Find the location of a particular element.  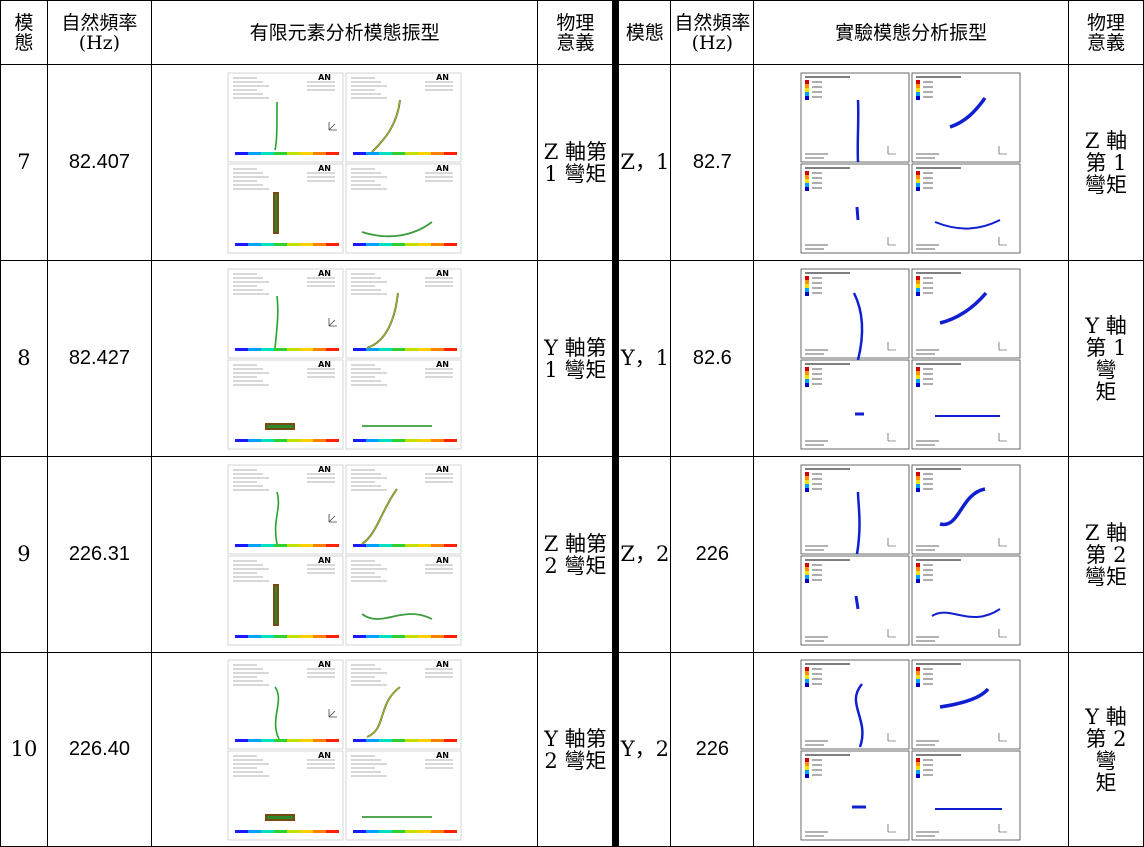

header-fea-shape: 有限元素分析模態振型 is located at coordinates (344, 32).